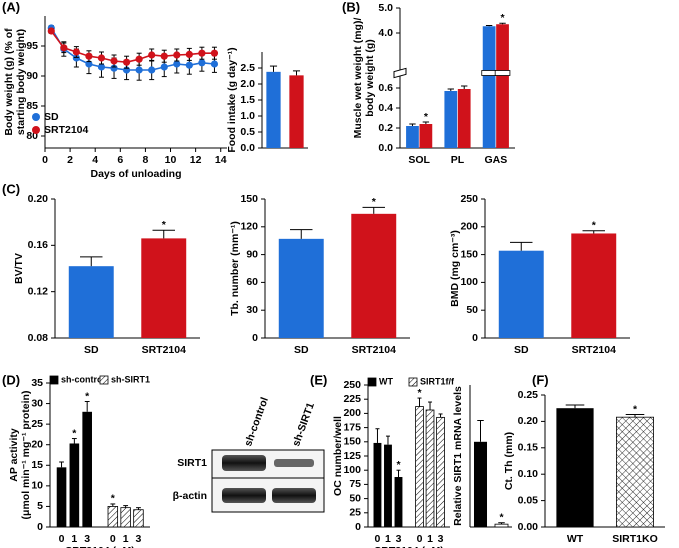 This screenshot has width=679, height=548. What do you see at coordinates (83, 379) in the screenshot?
I see `legend-label: sh-control` at bounding box center [83, 379].